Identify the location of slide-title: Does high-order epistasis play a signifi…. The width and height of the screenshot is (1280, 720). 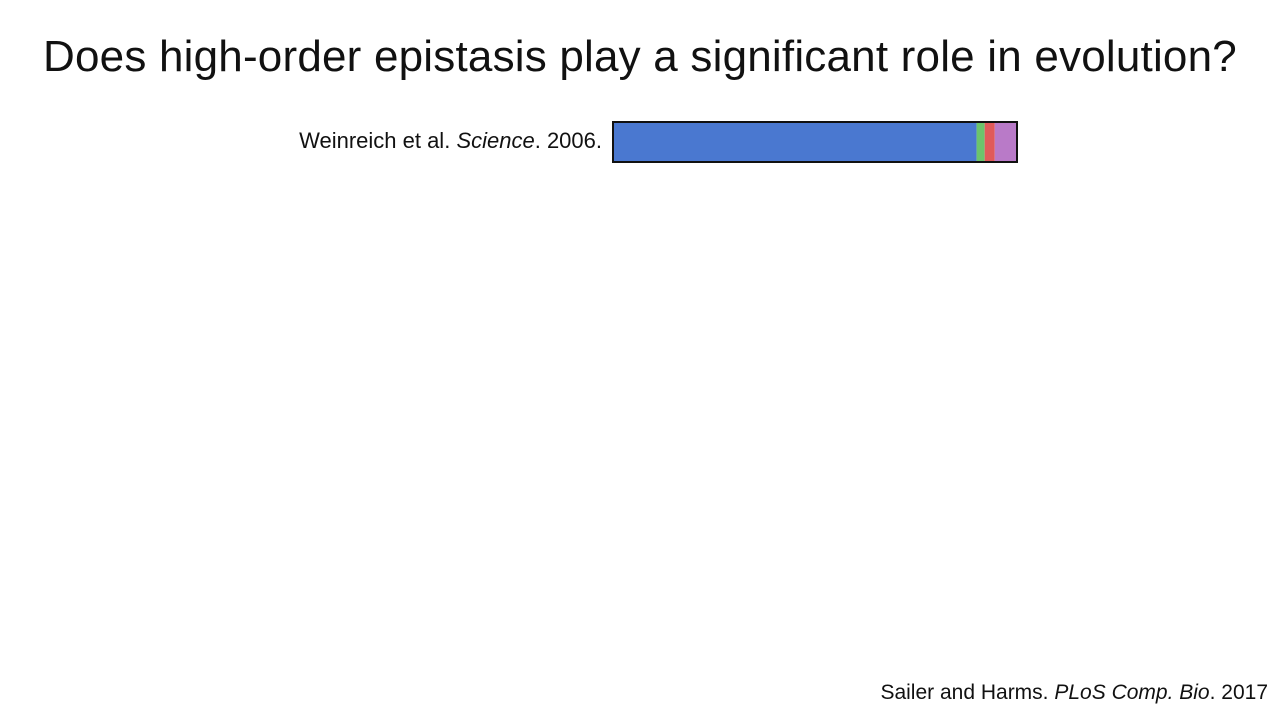
(640, 56).